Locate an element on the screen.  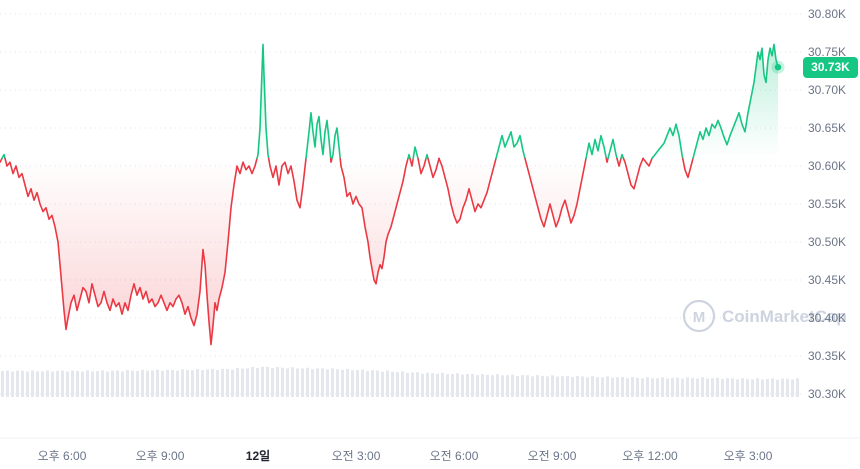
y-axis-label: 30.65K is located at coordinates (827, 128).